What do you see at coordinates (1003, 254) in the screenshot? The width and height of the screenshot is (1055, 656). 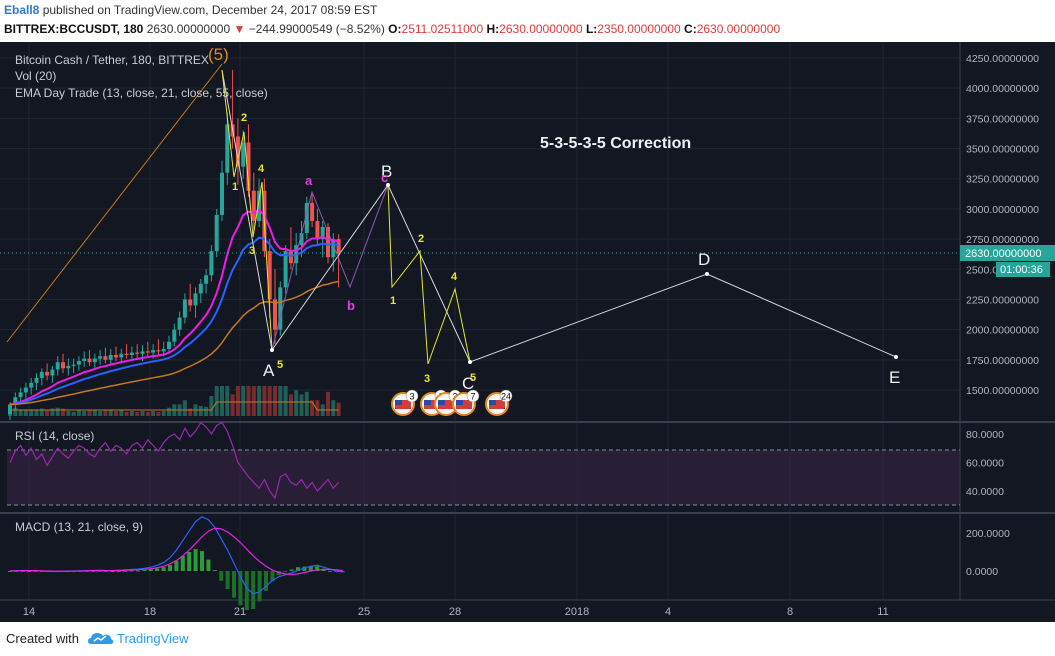 I see `current-price-label: 2630.00000000` at bounding box center [1003, 254].